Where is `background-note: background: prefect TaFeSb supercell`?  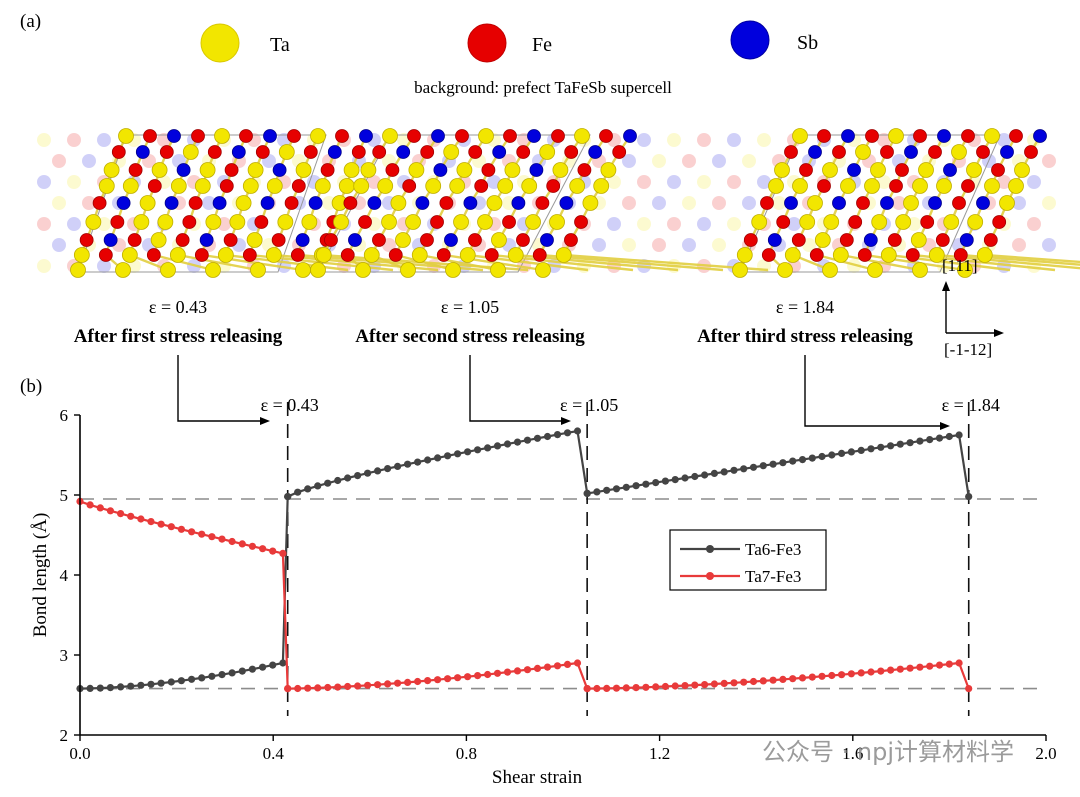
background-note: background: prefect TaFeSb supercell is located at coordinates (543, 87).